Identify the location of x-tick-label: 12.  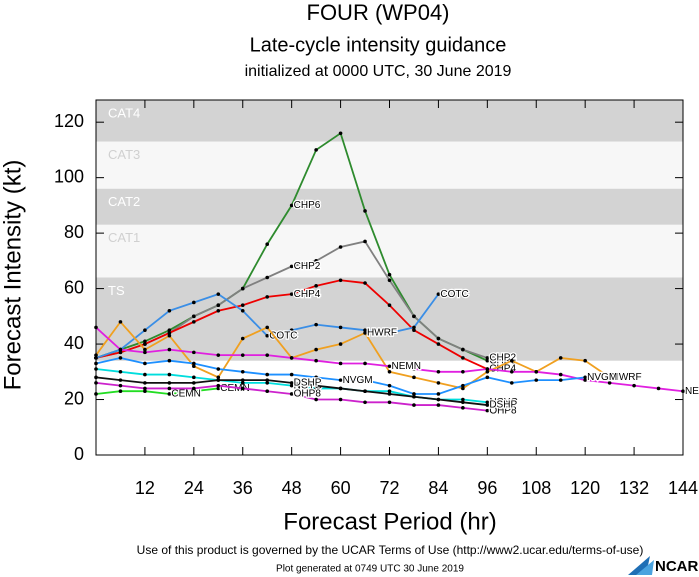
(145, 488).